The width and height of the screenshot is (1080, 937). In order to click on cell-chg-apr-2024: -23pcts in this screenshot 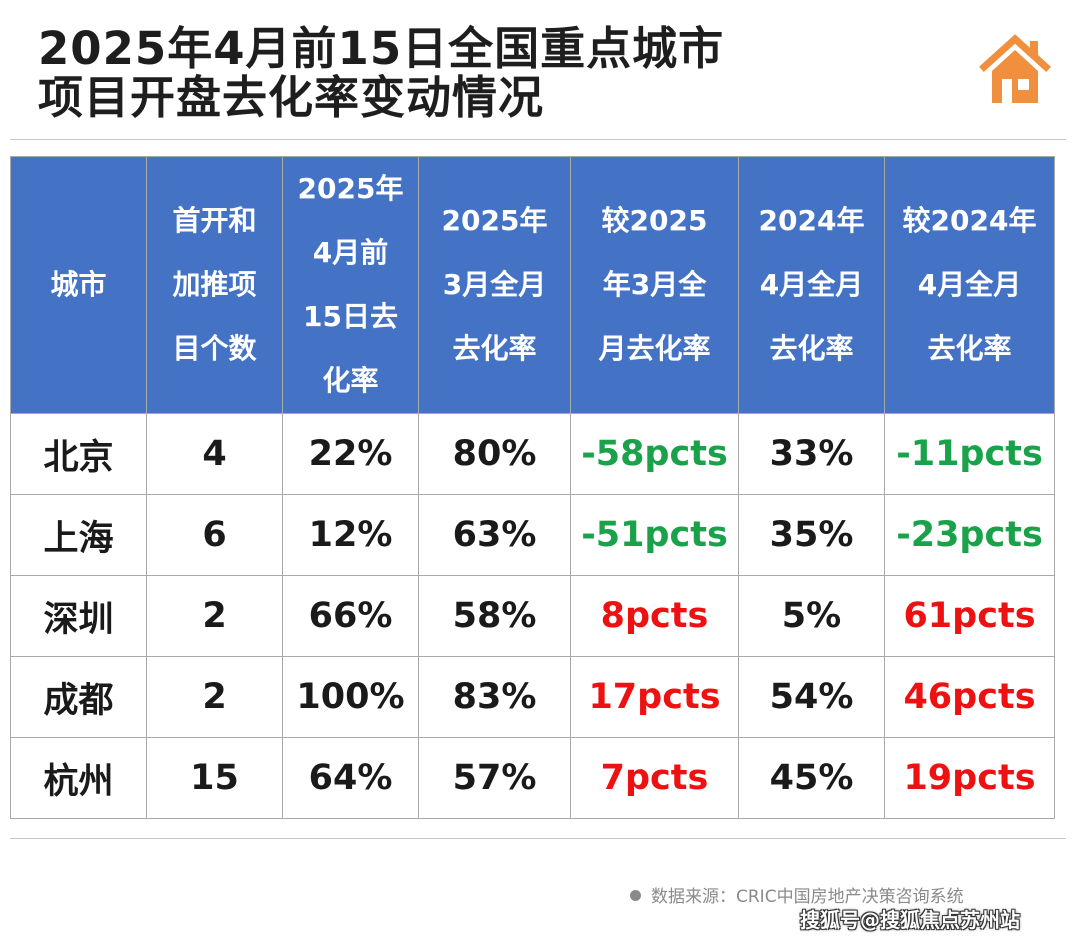, I will do `click(969, 535)`.